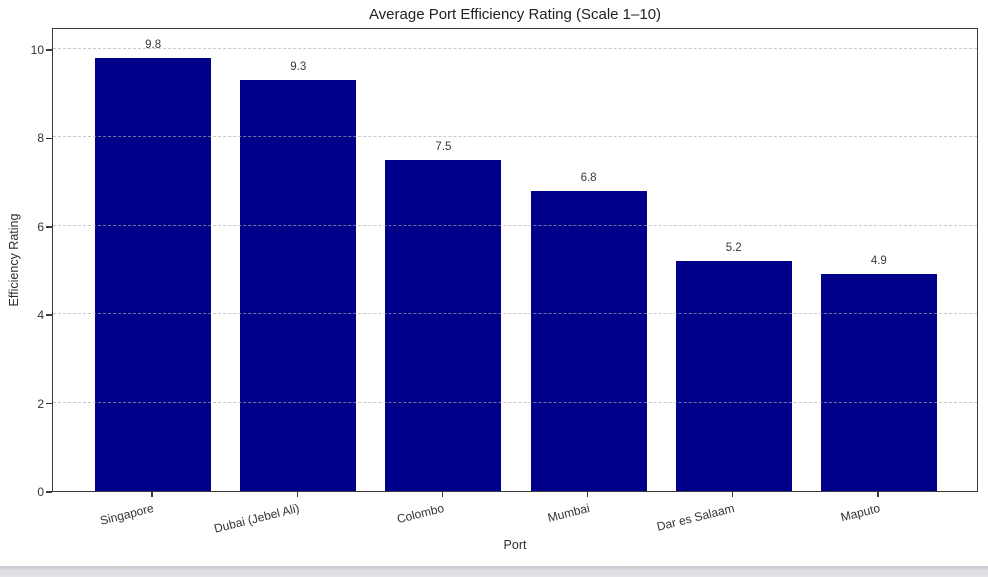 Image resolution: width=988 pixels, height=577 pixels. What do you see at coordinates (515, 137) in the screenshot?
I see `gridline-y8` at bounding box center [515, 137].